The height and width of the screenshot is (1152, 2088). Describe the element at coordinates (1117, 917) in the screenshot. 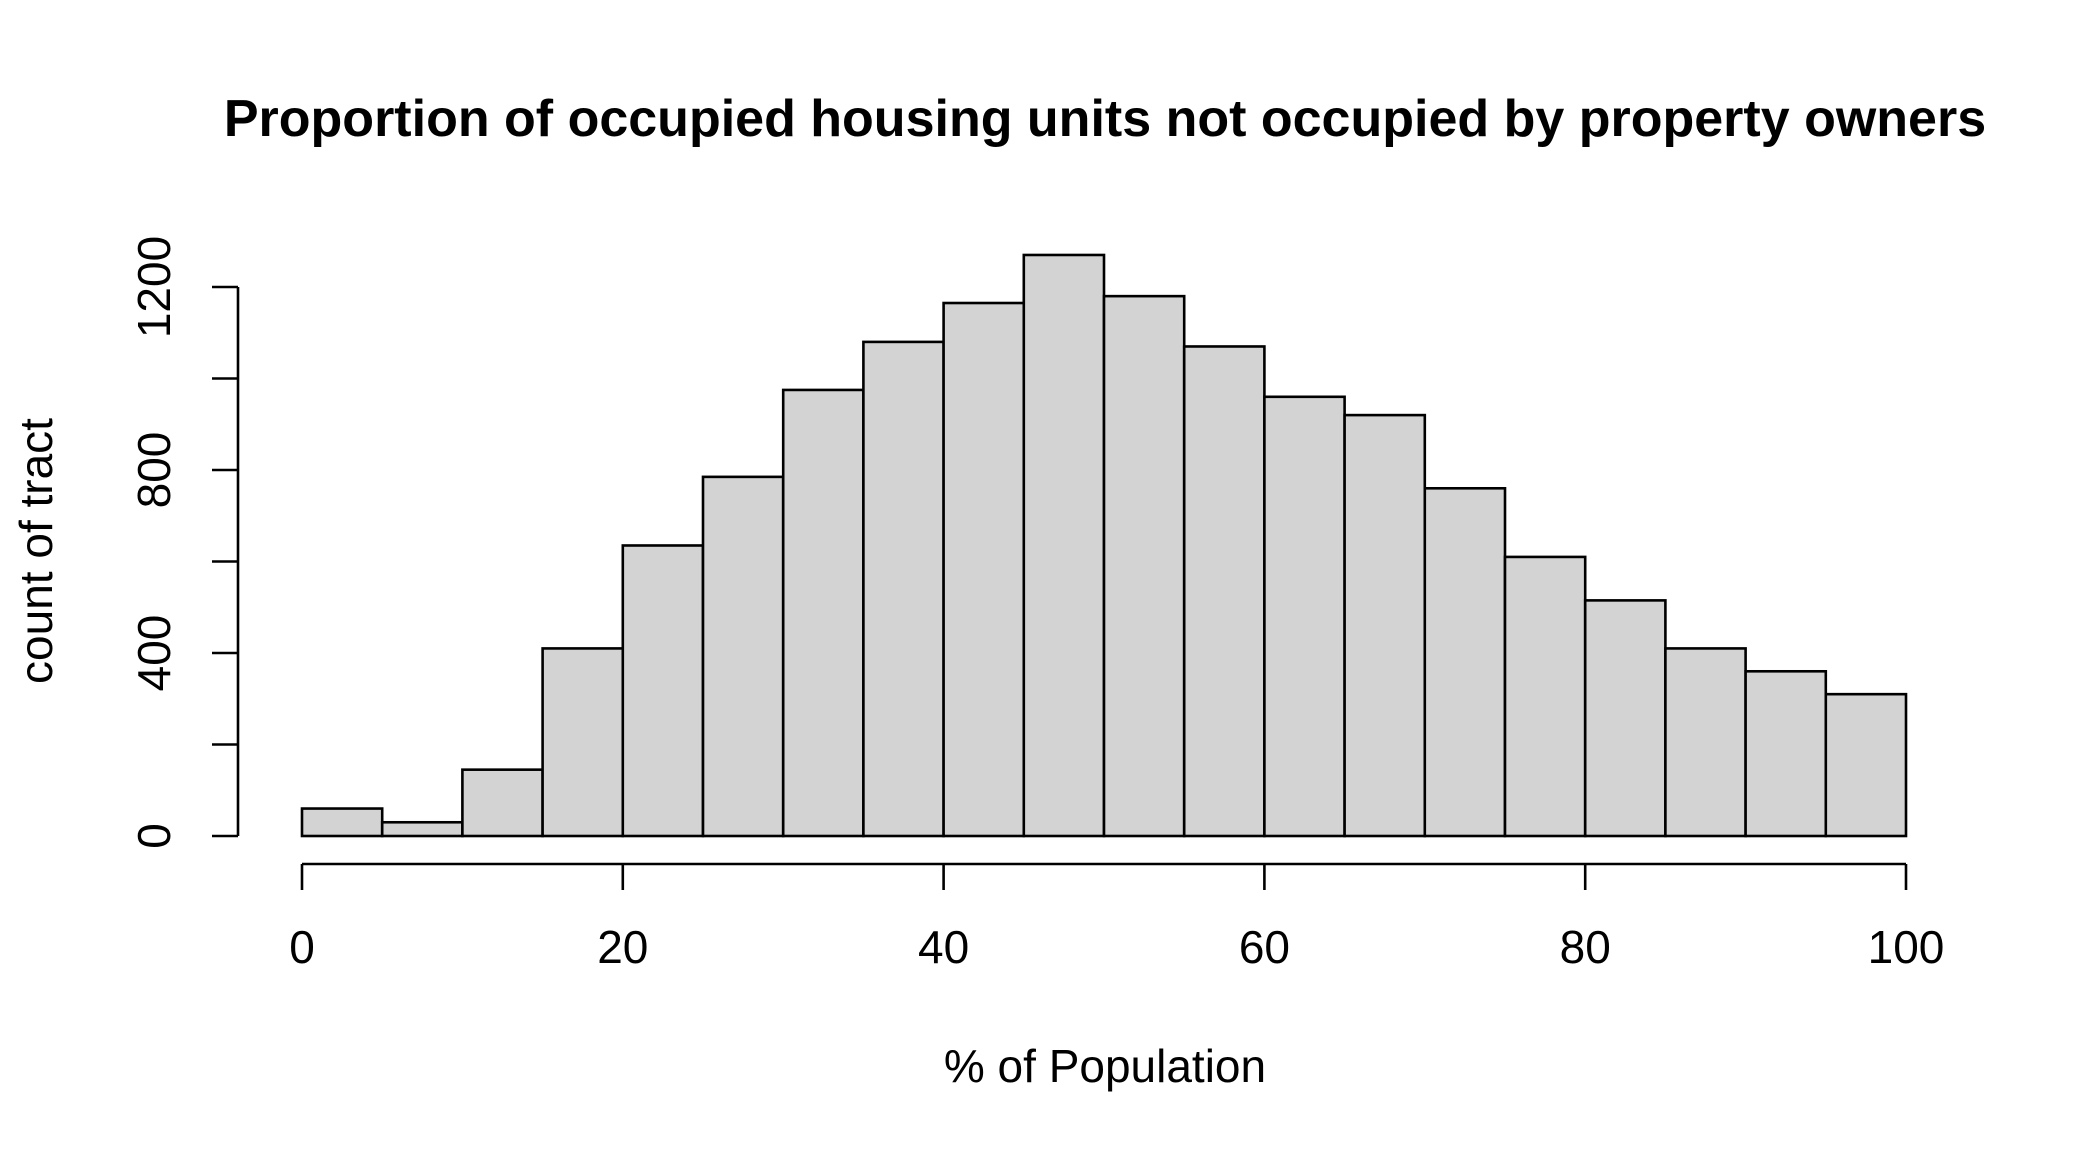

I see `x-axis: 0 20 40 60 80 100` at that location.